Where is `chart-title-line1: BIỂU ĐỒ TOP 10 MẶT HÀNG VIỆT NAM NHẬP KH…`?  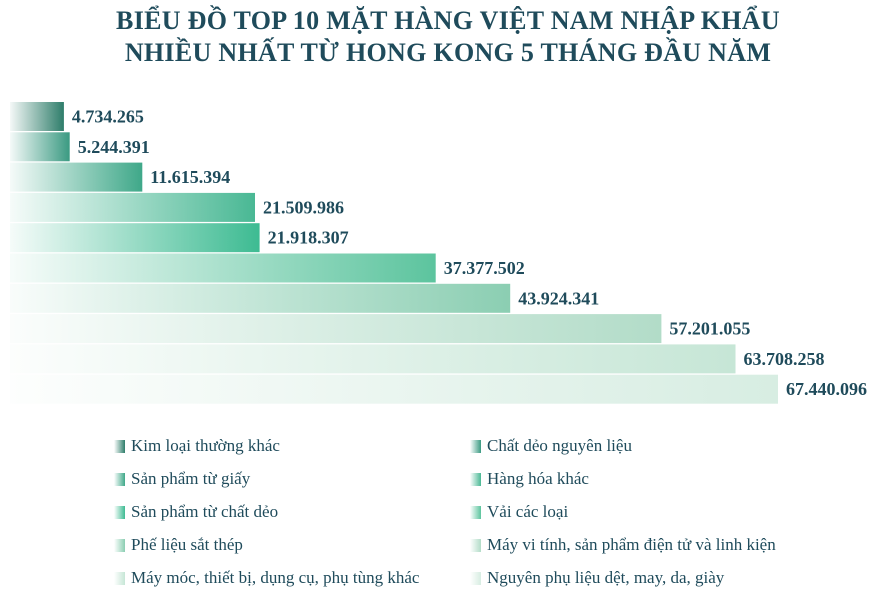
chart-title-line1: BIỂU ĐỒ TOP 10 MẶT HÀNG VIỆT NAM NHẬP KH… is located at coordinates (448, 20).